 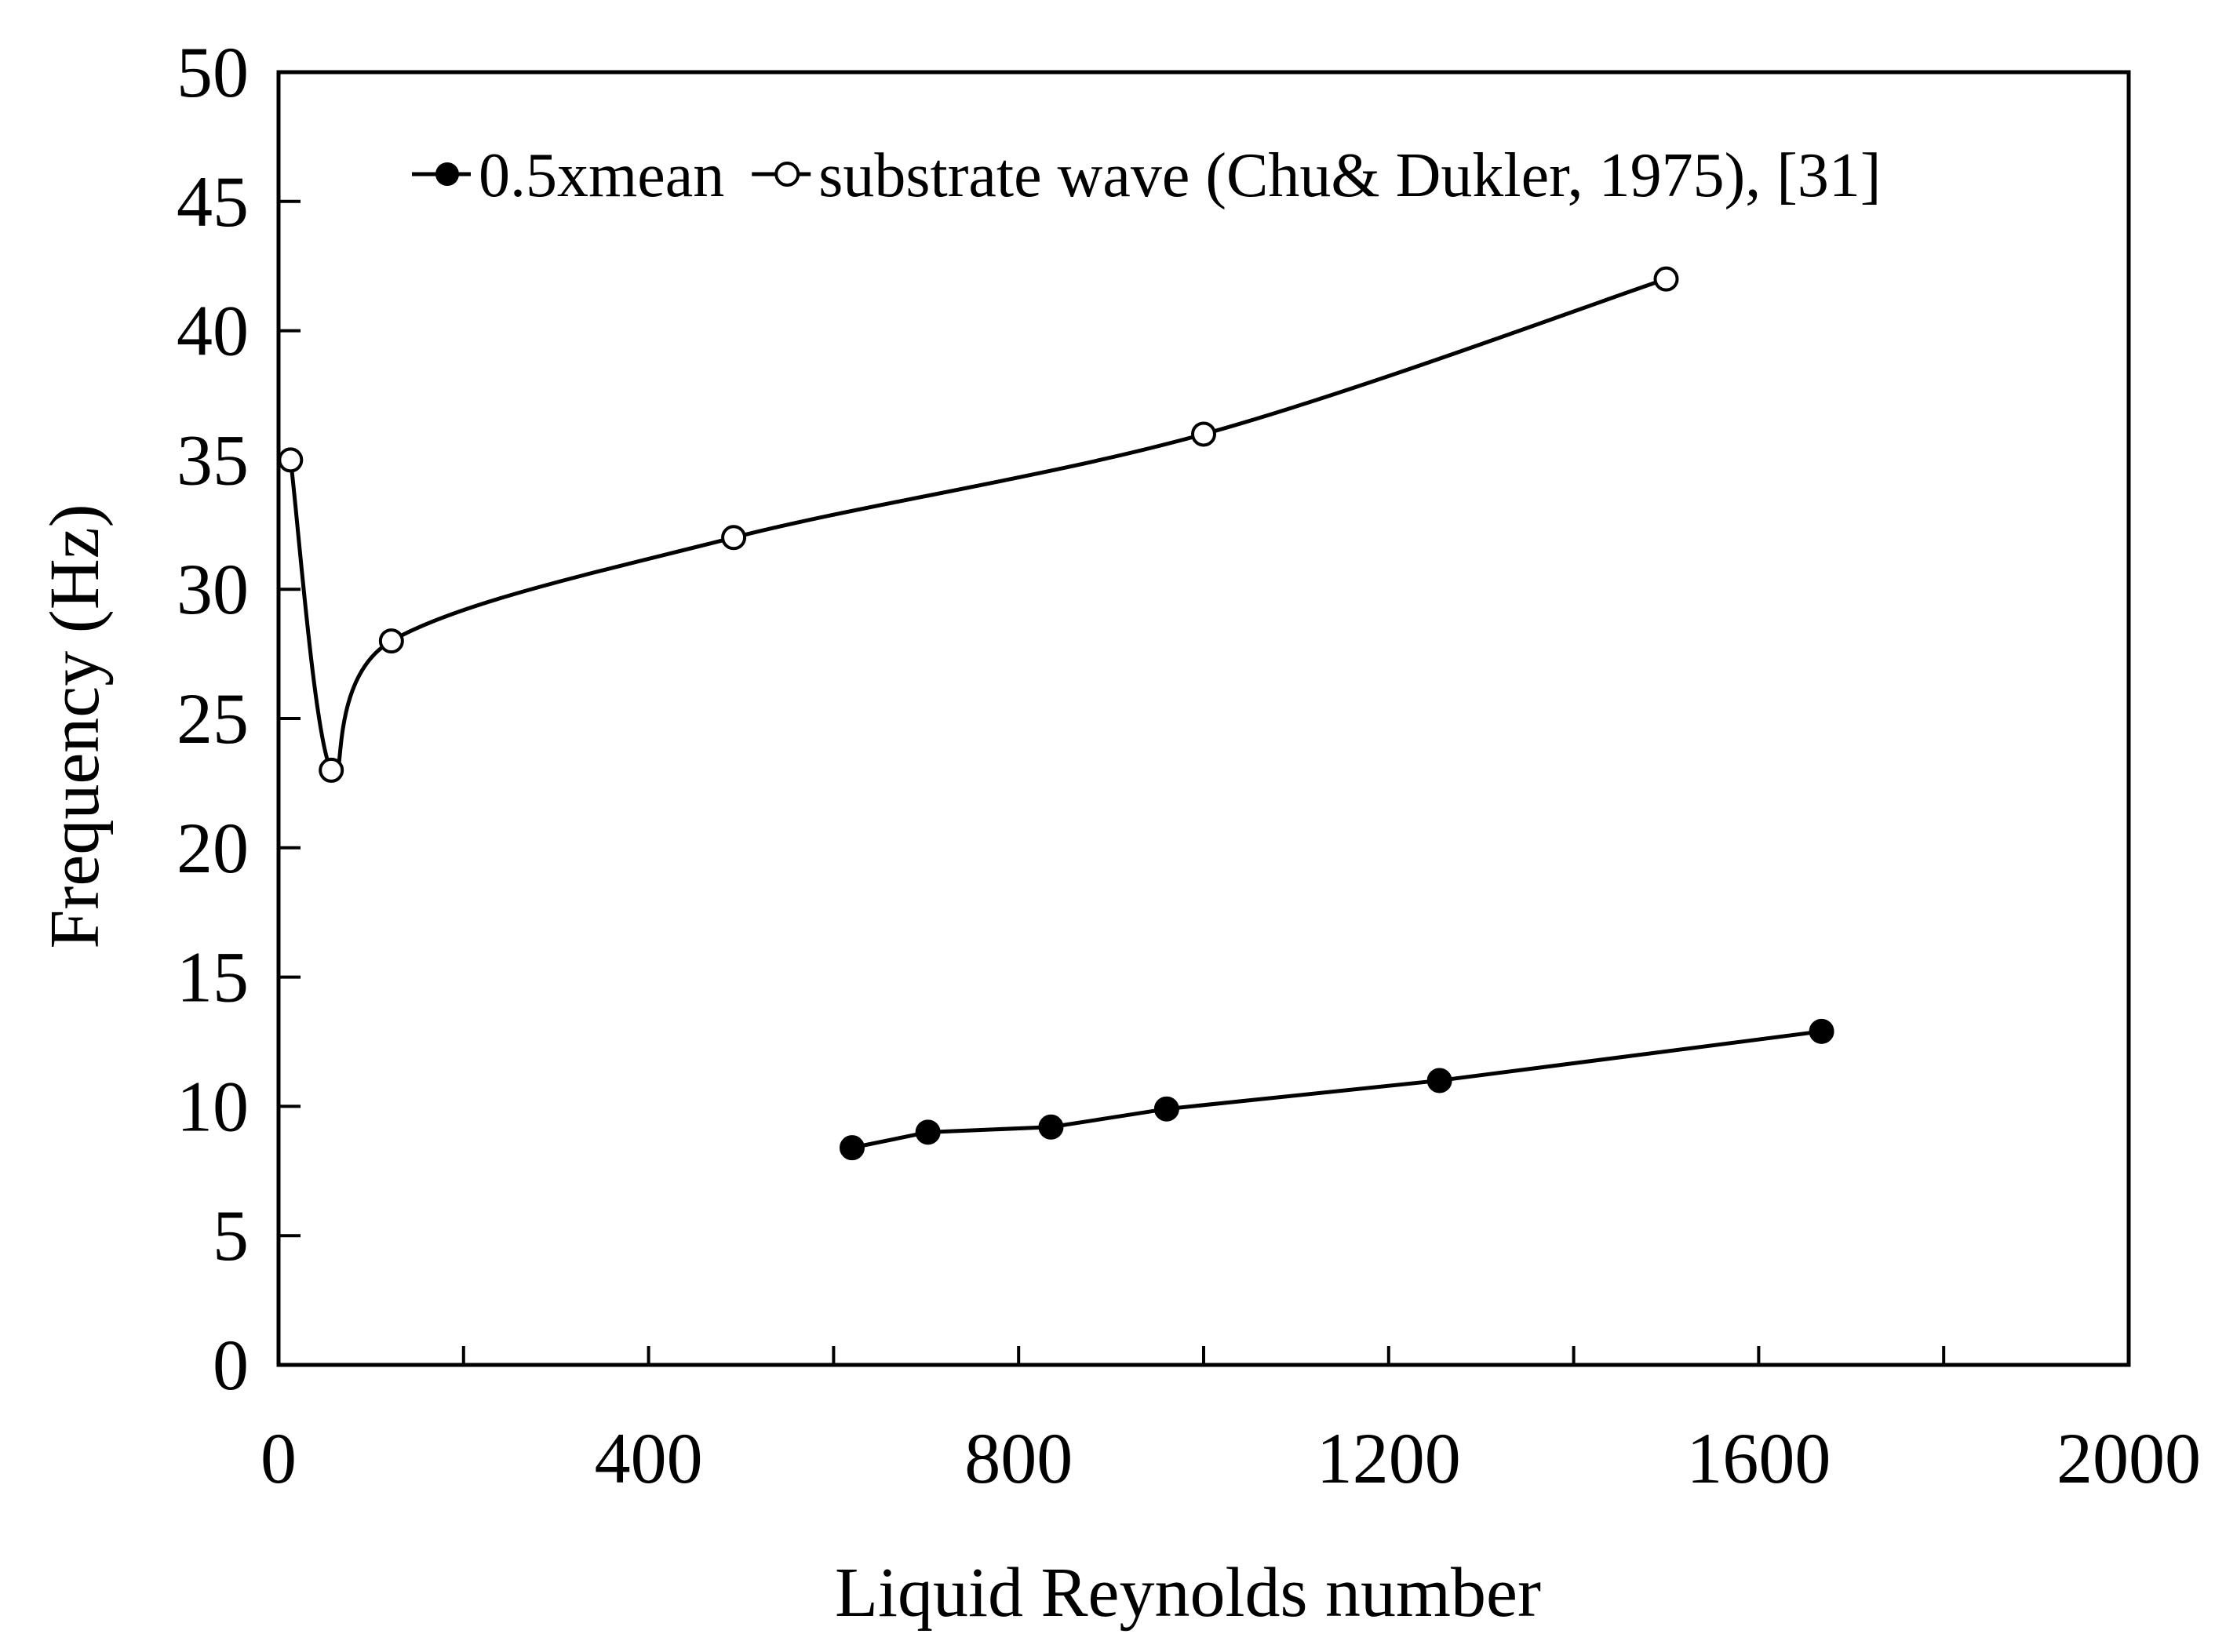 What do you see at coordinates (1758, 1458) in the screenshot?
I see `x-tick-label: 1600` at bounding box center [1758, 1458].